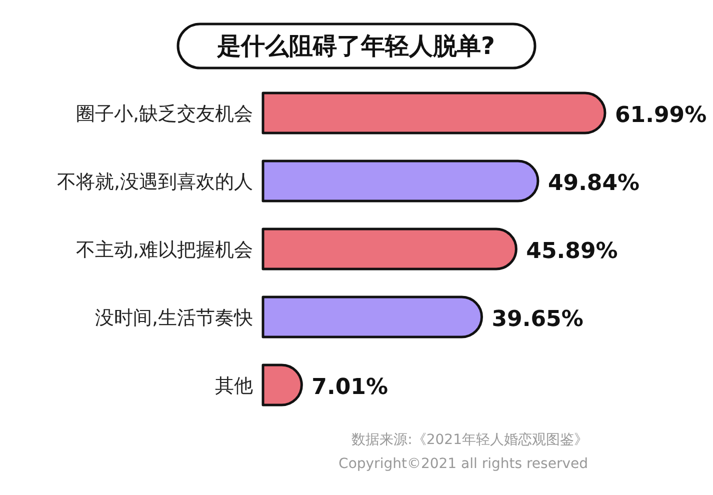 Image resolution: width=713 pixels, height=495 pixels. I want to click on y-tick-label: 没时间,生活节奏快, so click(173, 318).